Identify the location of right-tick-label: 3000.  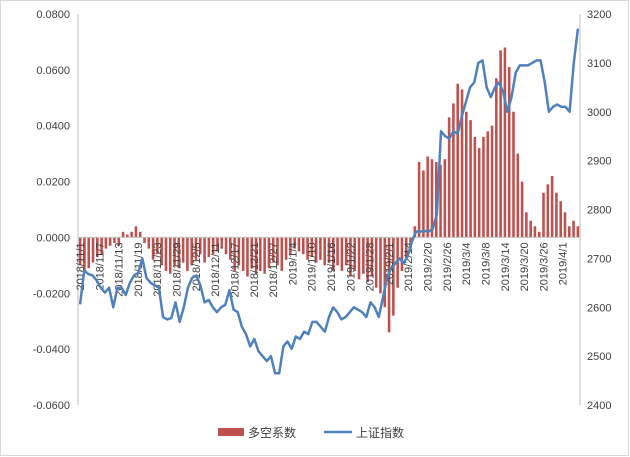
(599, 113).